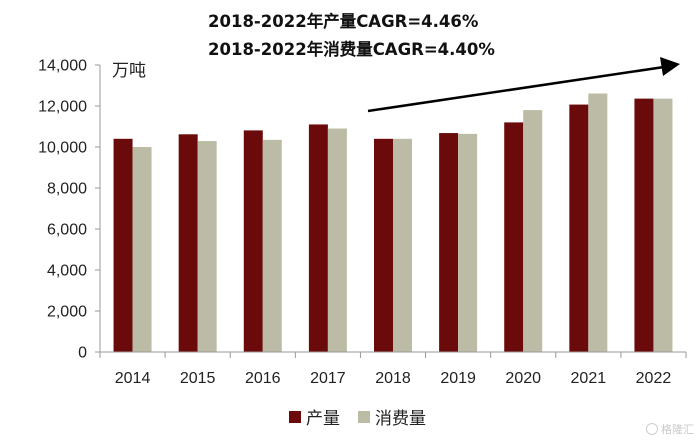 Image resolution: width=700 pixels, height=441 pixels. I want to click on watermark-text: 格隆汇, so click(677, 429).